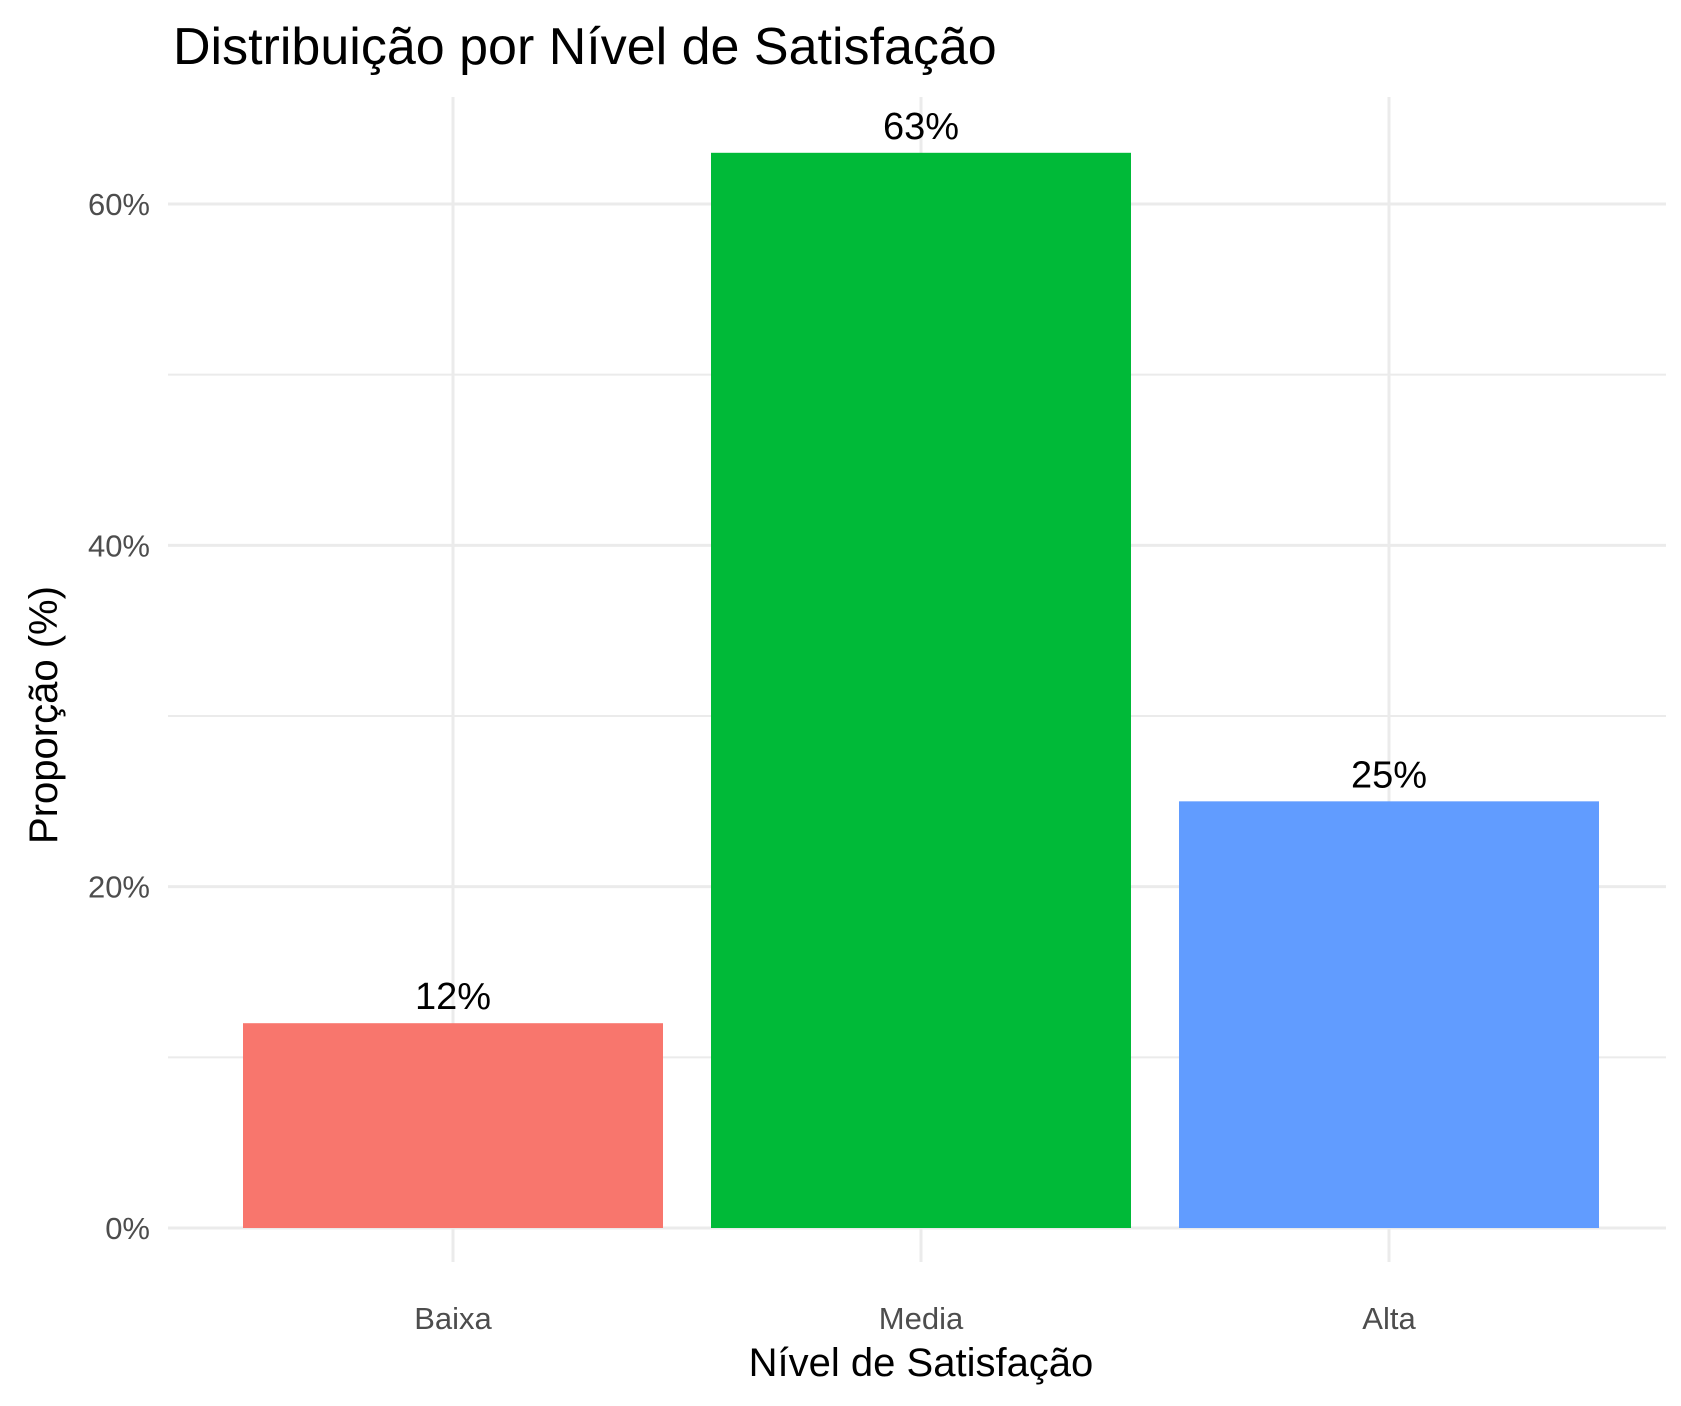 This screenshot has width=1681, height=1406. Describe the element at coordinates (921, 127) in the screenshot. I see `data-label-media: 63%` at that location.